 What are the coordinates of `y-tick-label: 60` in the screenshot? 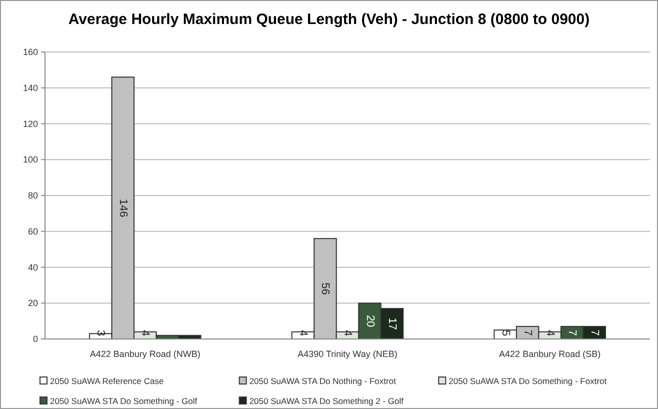 It's located at (33, 231).